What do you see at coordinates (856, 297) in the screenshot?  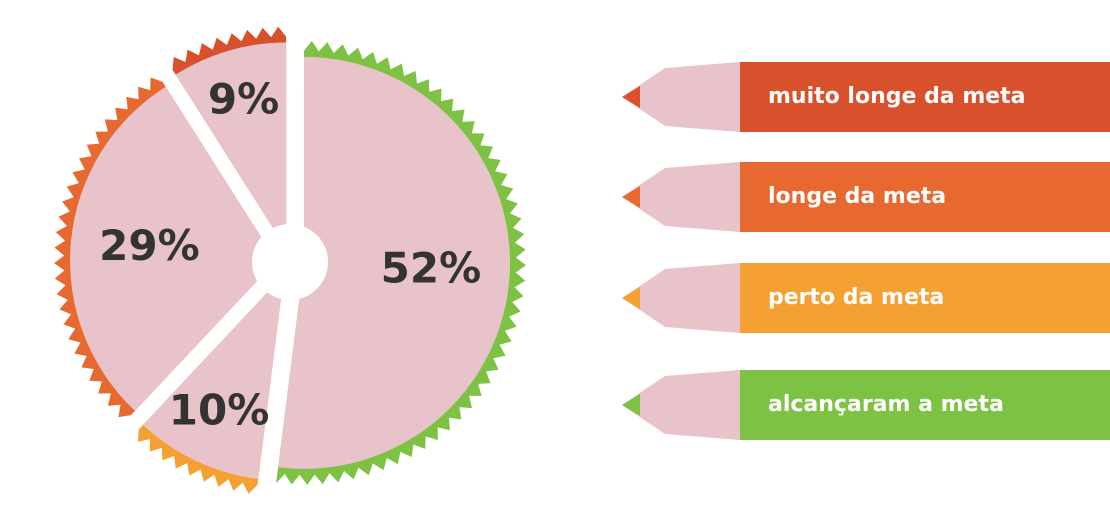 I see `legend-label: perto da meta` at bounding box center [856, 297].